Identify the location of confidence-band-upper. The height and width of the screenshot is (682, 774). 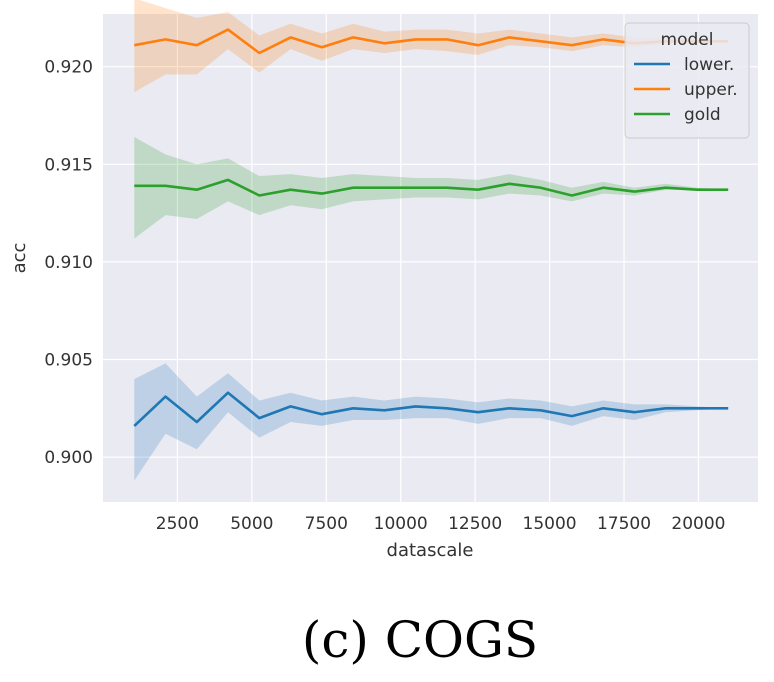
(431, 46).